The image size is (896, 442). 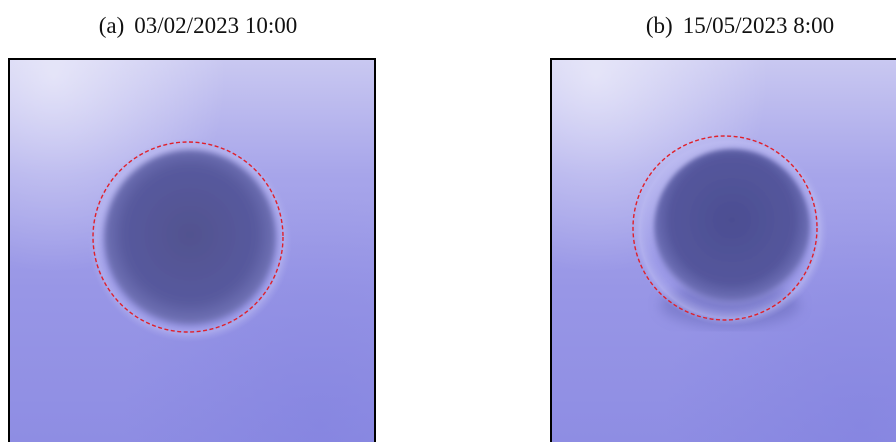 I want to click on dark-spot-a, so click(x=190, y=238).